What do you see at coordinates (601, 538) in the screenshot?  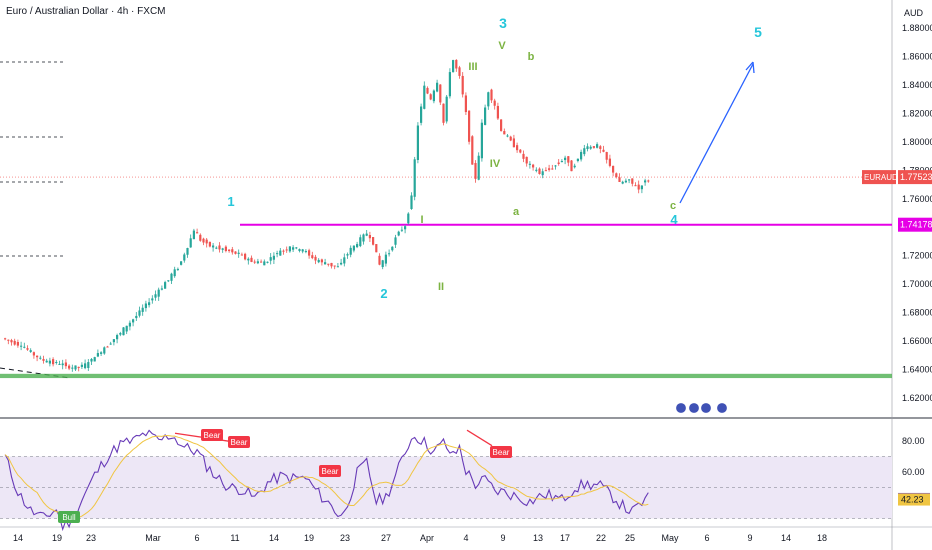 I see `time-tick-label: 22` at bounding box center [601, 538].